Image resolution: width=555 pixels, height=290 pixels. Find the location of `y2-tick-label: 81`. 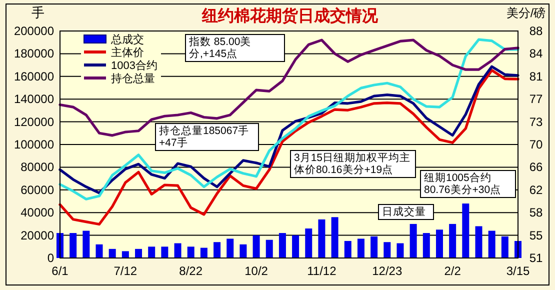

y2-tick-label: 81 is located at coordinates (536, 76).